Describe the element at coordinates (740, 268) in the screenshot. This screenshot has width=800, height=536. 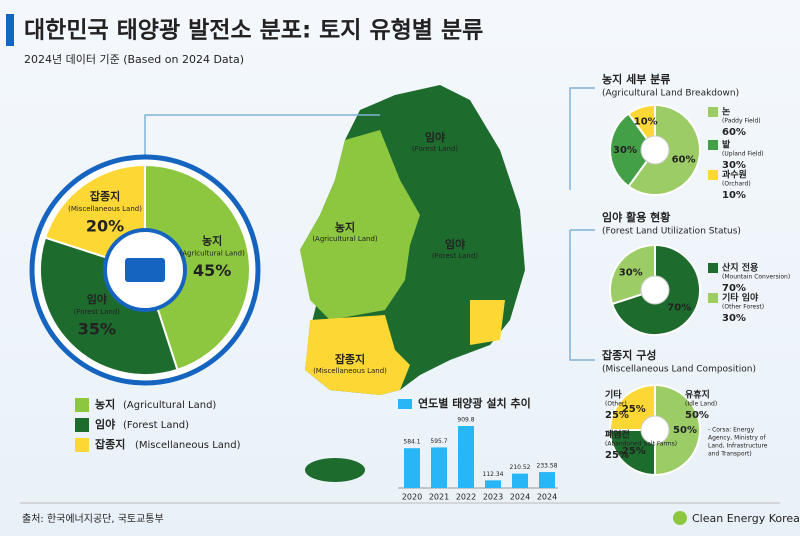
I see `legend-name: 산지 전용` at that location.